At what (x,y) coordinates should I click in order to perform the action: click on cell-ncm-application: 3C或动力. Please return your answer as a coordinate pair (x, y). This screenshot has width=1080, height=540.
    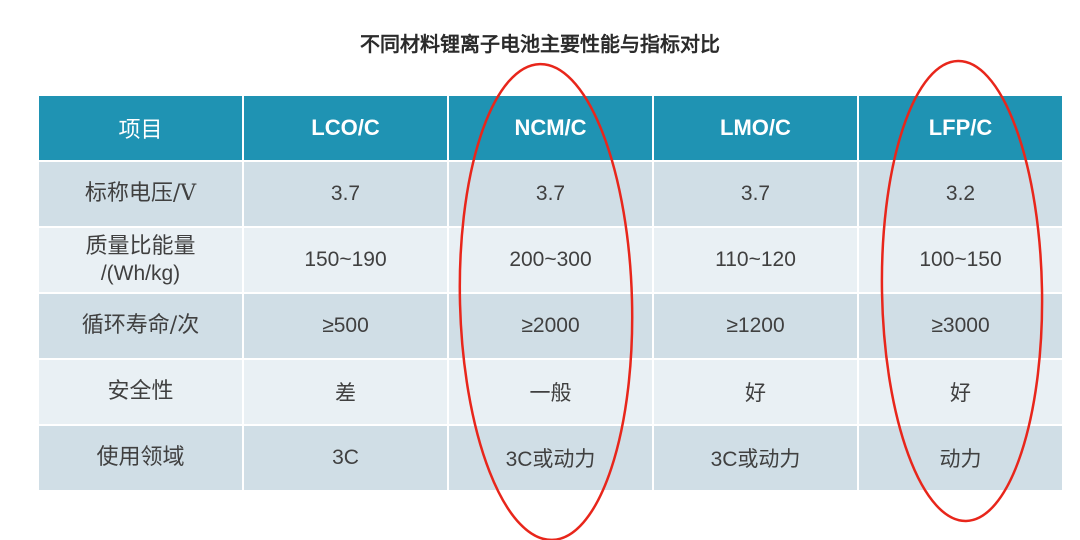
    Looking at the image, I should click on (550, 459).